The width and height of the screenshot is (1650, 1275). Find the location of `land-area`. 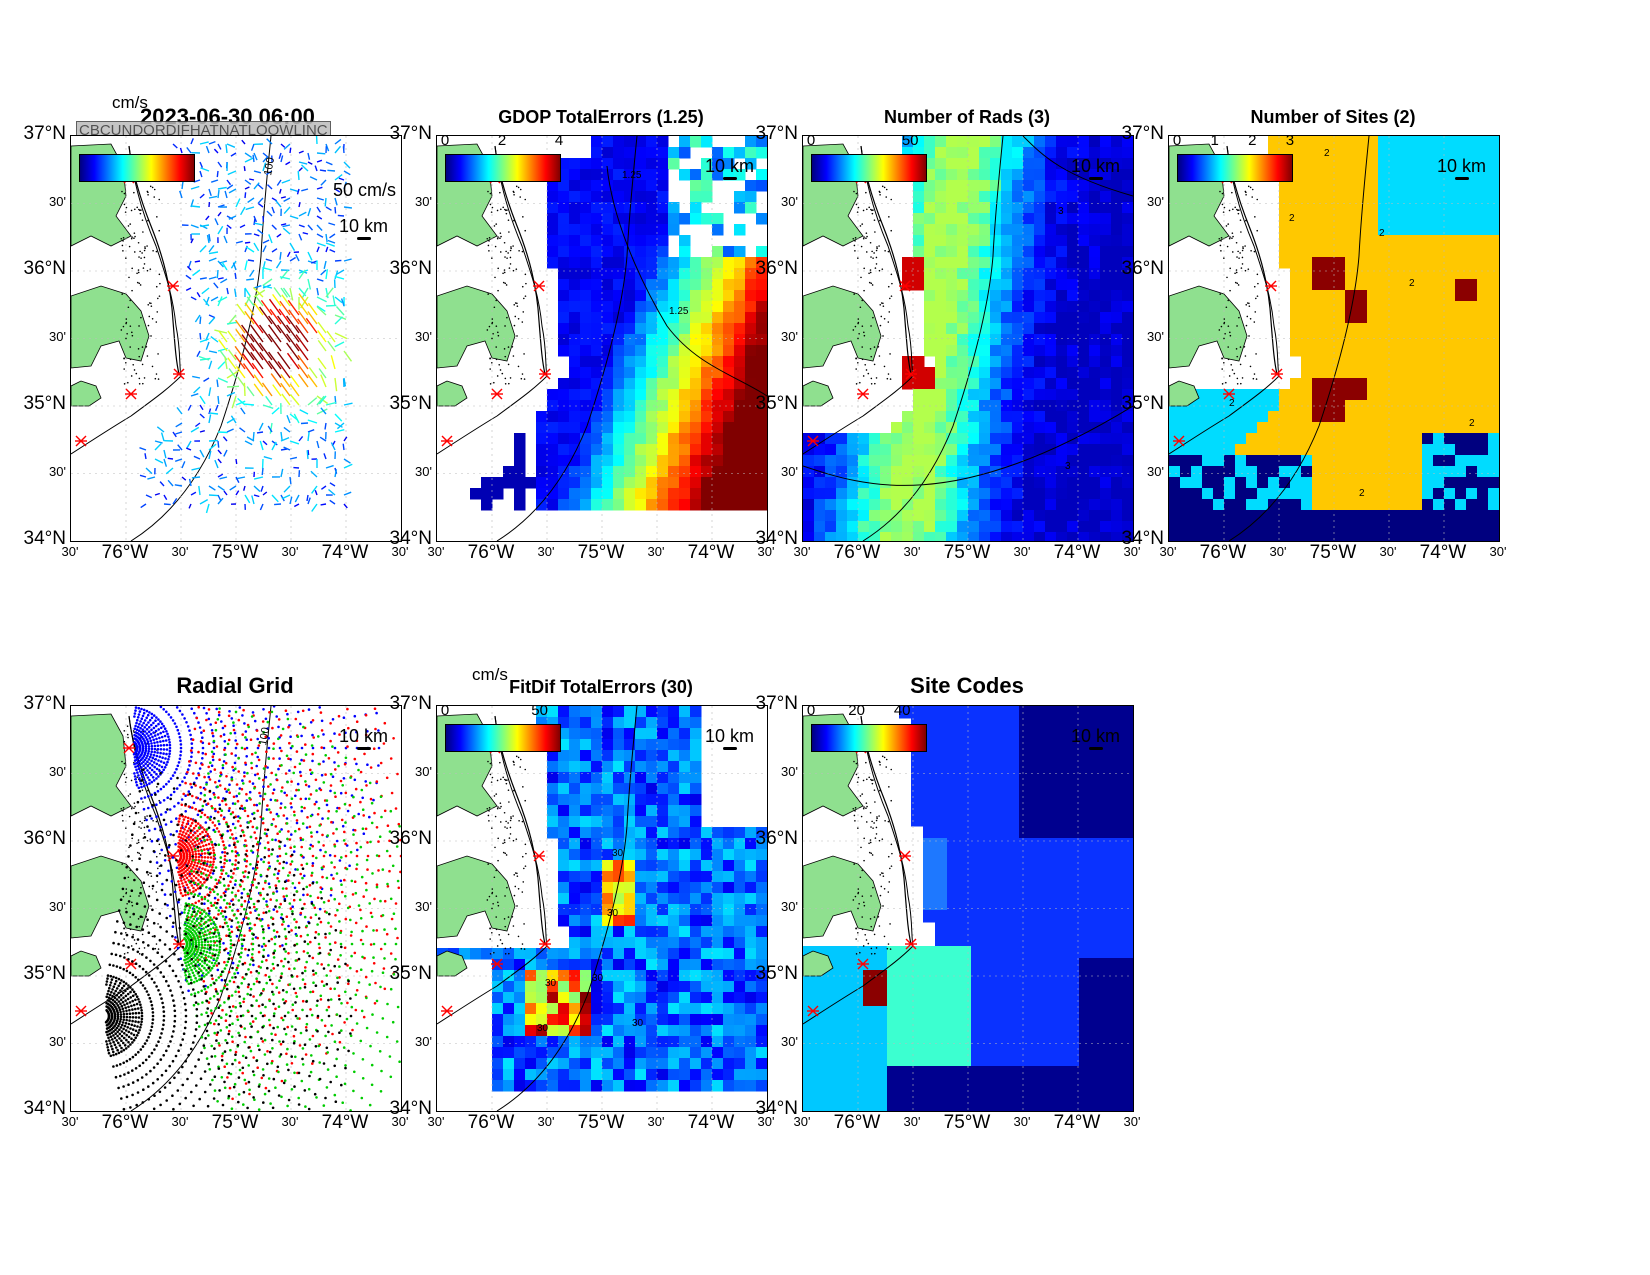

land-area is located at coordinates (452, 393).